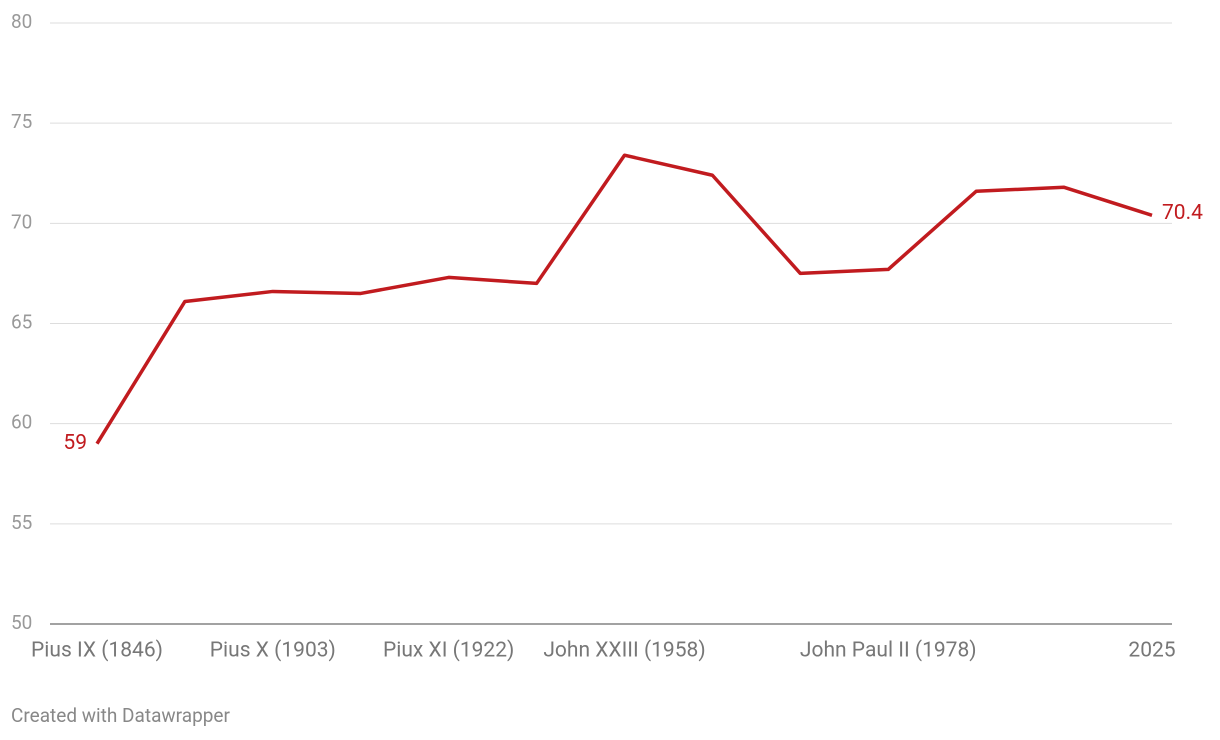  Describe the element at coordinates (1182, 213) in the screenshot. I see `value-label: 70.4` at that location.